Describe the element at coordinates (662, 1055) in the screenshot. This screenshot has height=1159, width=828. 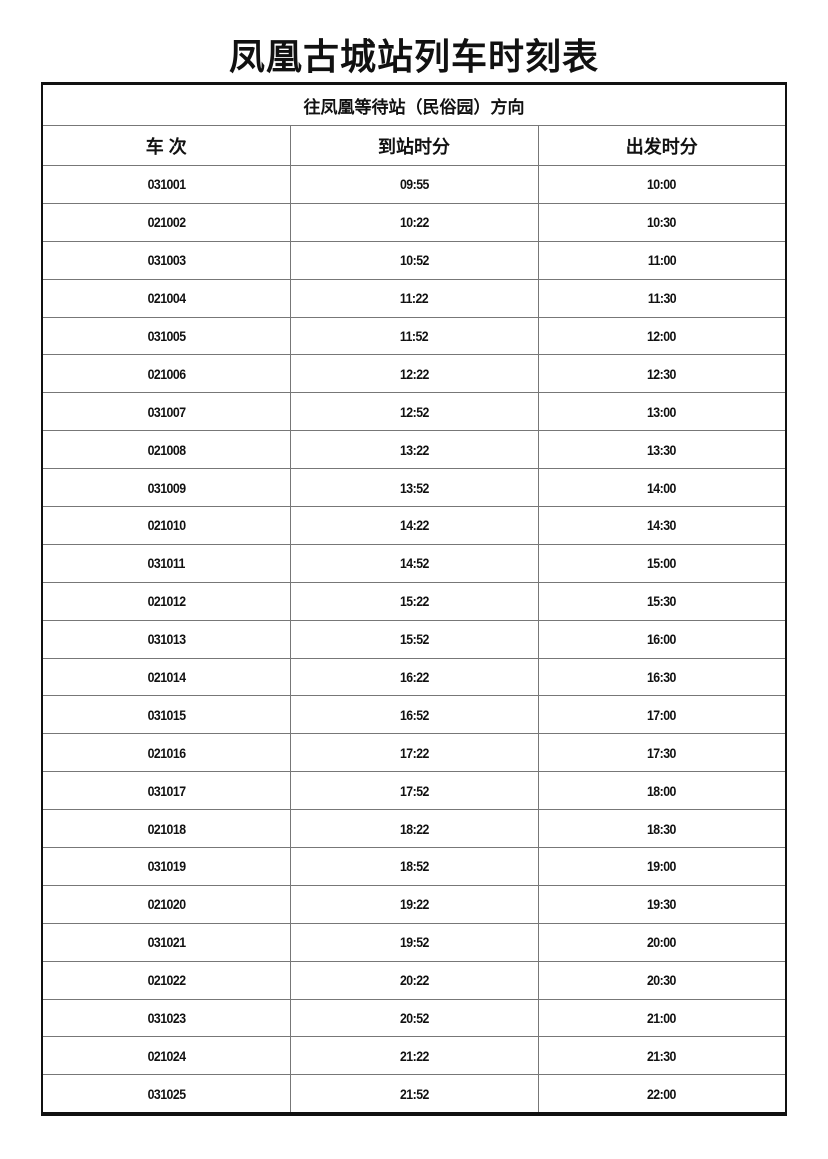
I see `departure-time-cell-text: 21:30` at that location.